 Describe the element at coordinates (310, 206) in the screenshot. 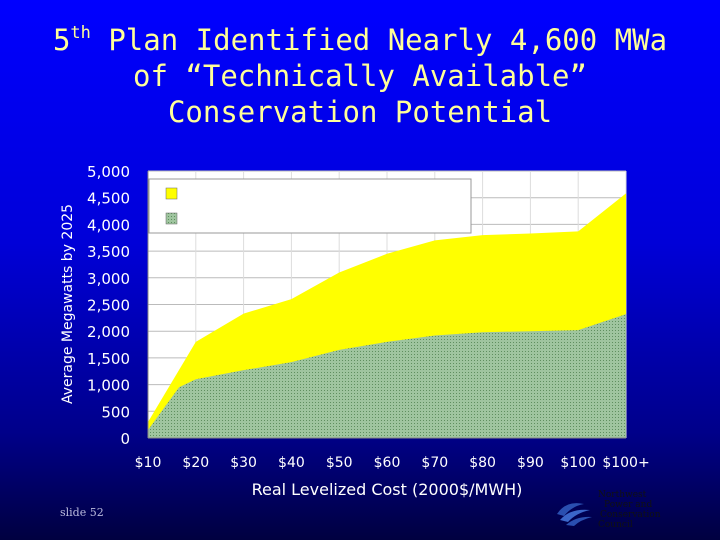

I see `legend-box` at that location.